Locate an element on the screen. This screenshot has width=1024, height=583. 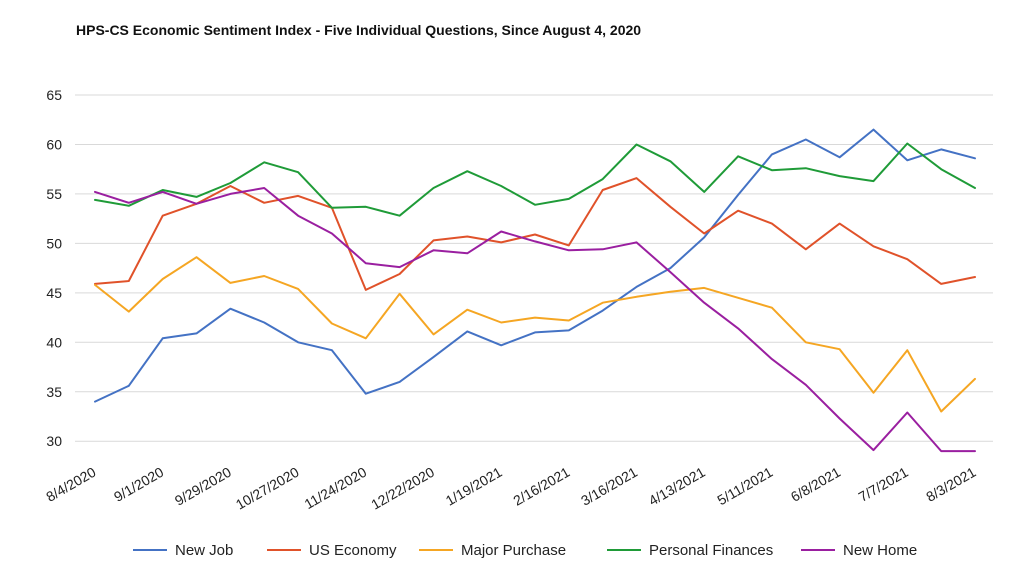
x-tick-label: 6/8/2021 is located at coordinates (815, 484).